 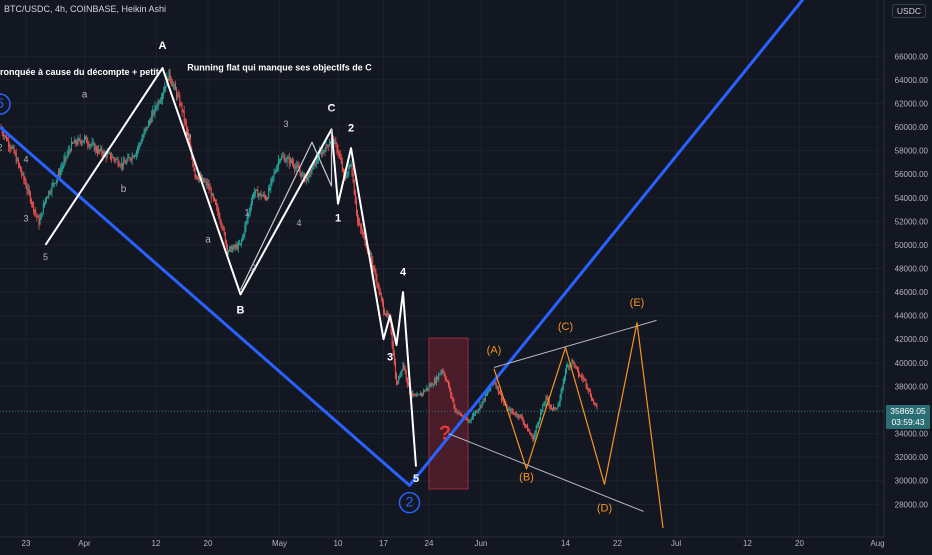 What do you see at coordinates (481, 543) in the screenshot?
I see `x-tick-label: Jun` at bounding box center [481, 543].